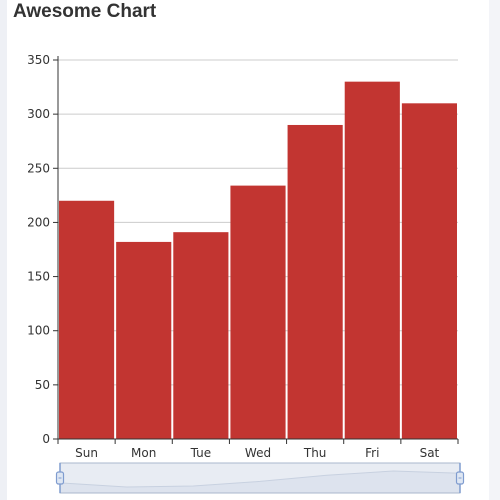 This screenshot has height=500, width=500. What do you see at coordinates (144, 340) in the screenshot?
I see `bar-mon` at bounding box center [144, 340].